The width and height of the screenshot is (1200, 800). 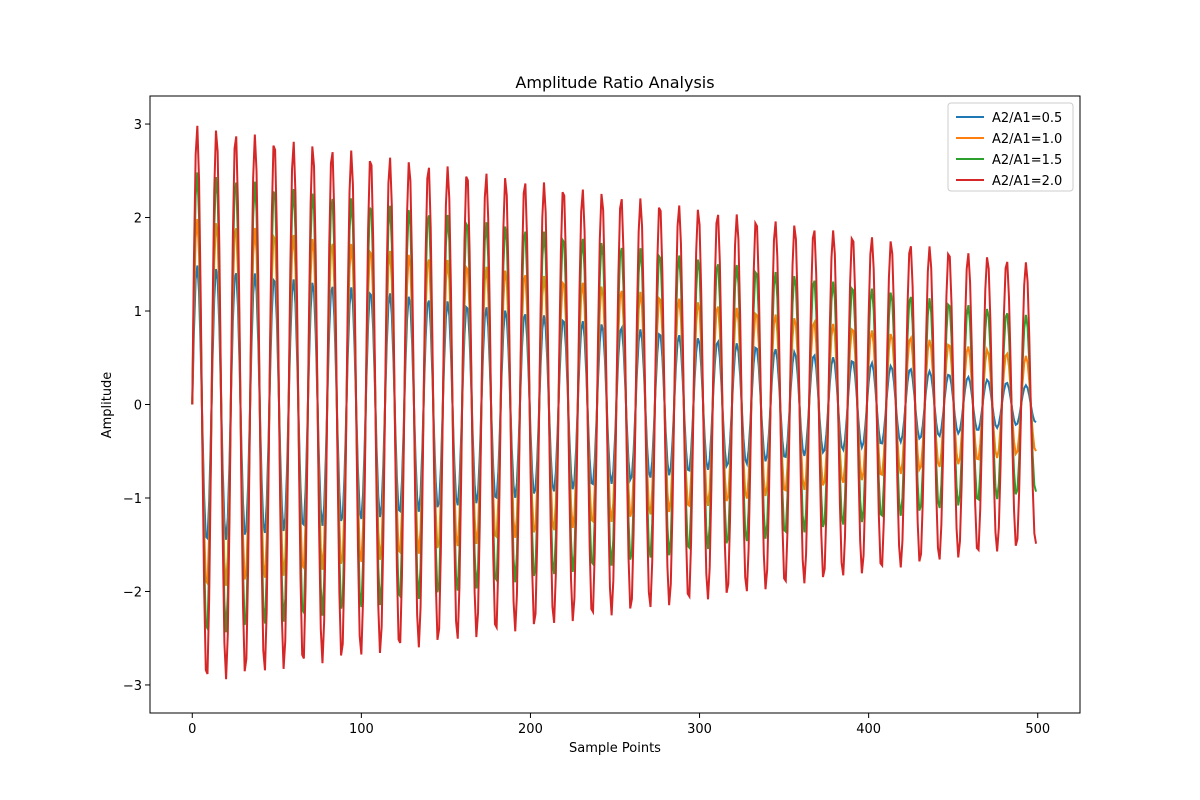 I want to click on y-tick-label: 2, so click(x=138, y=219).